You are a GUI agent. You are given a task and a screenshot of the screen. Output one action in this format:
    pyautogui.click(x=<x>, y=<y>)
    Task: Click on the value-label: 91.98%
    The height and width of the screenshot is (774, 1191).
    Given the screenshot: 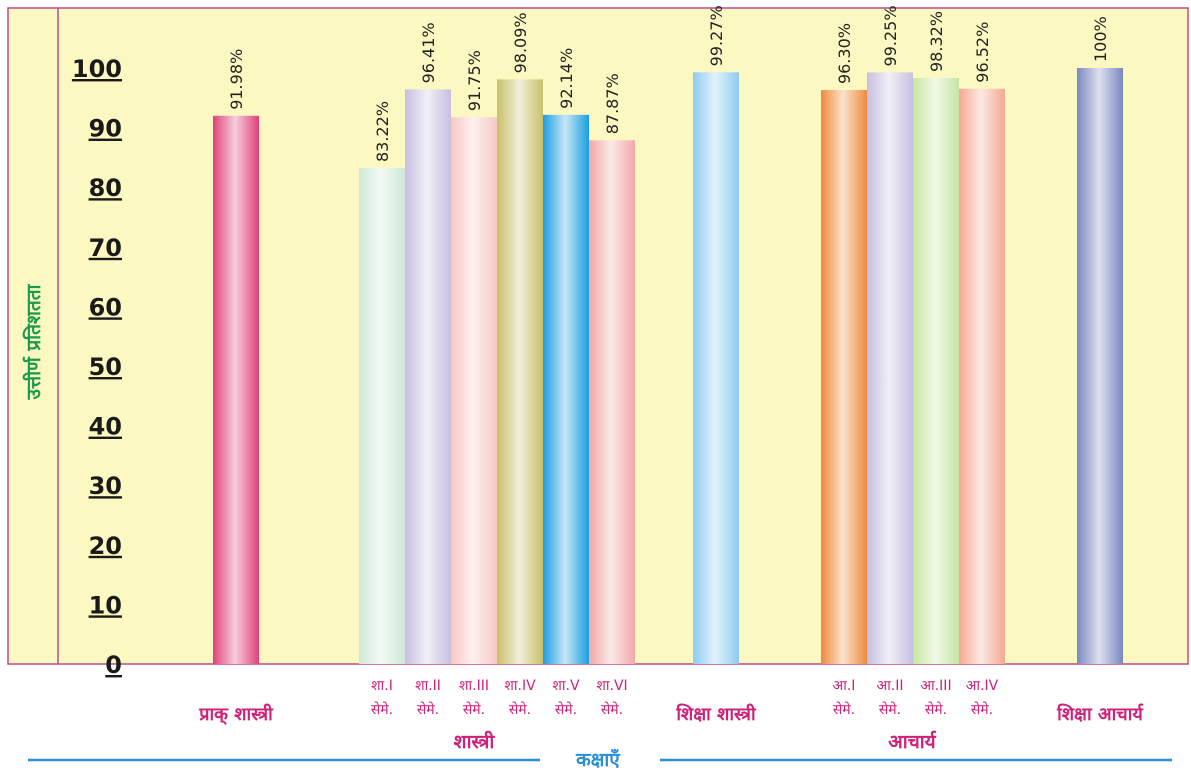 What is the action you would take?
    pyautogui.click(x=236, y=79)
    